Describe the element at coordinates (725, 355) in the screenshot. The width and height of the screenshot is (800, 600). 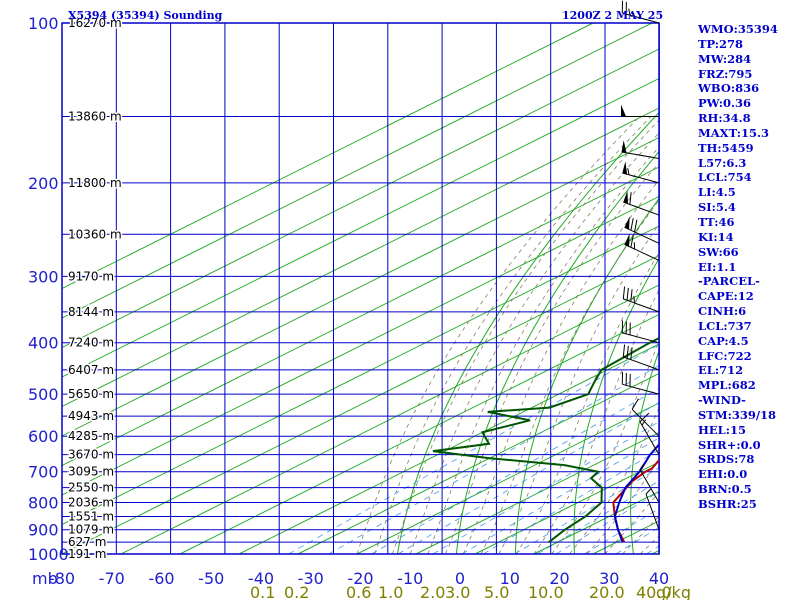
I see `index-line: LFC:722` at that location.